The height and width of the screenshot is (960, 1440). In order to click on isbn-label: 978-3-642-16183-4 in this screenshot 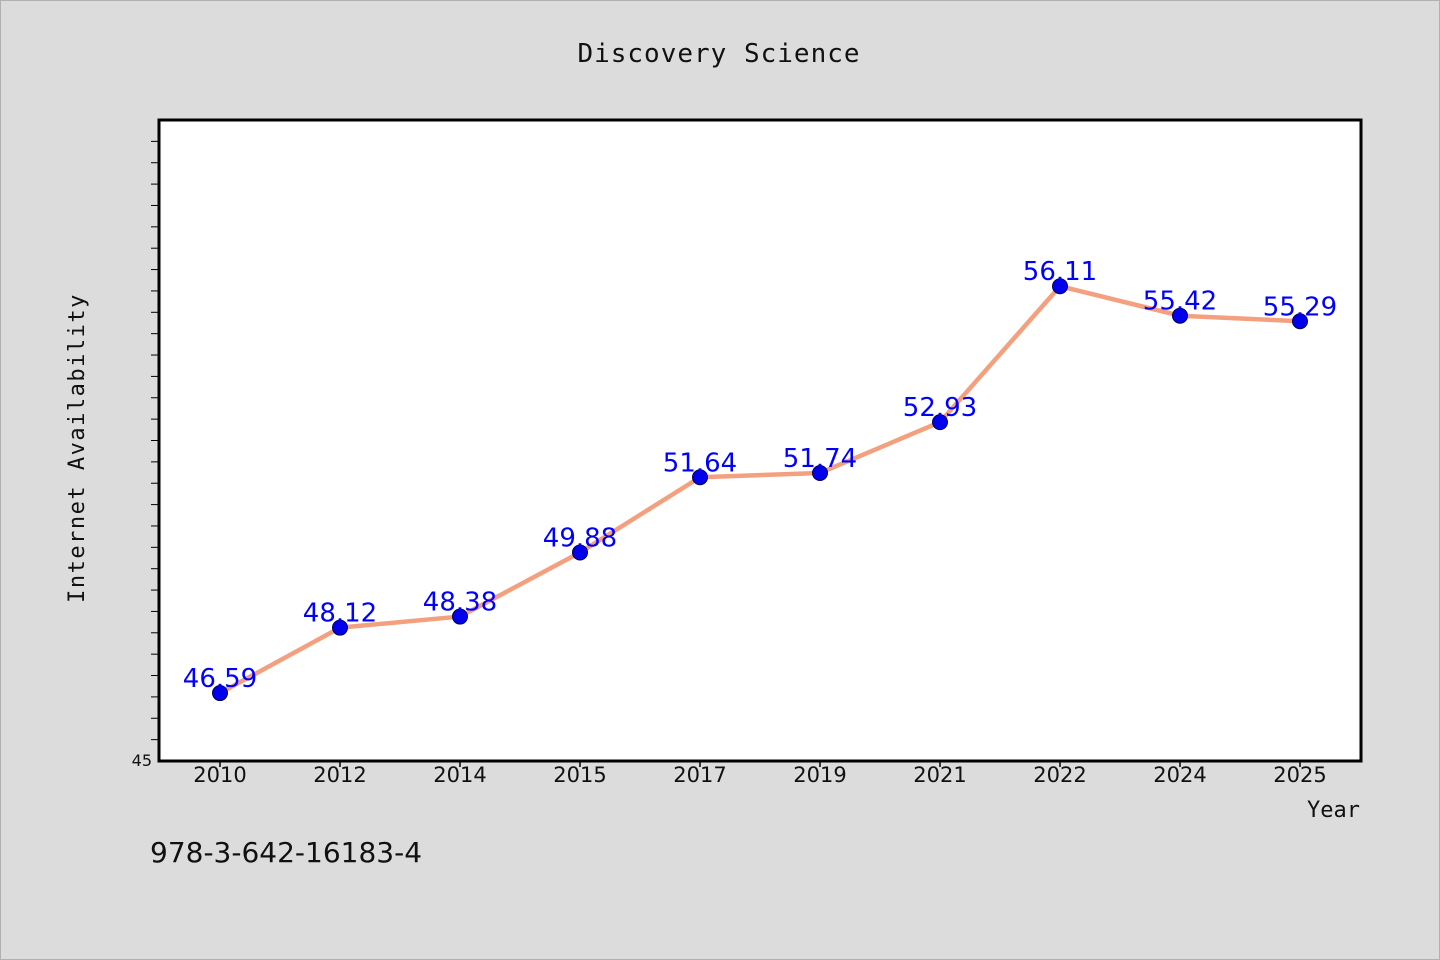, I will do `click(286, 852)`.